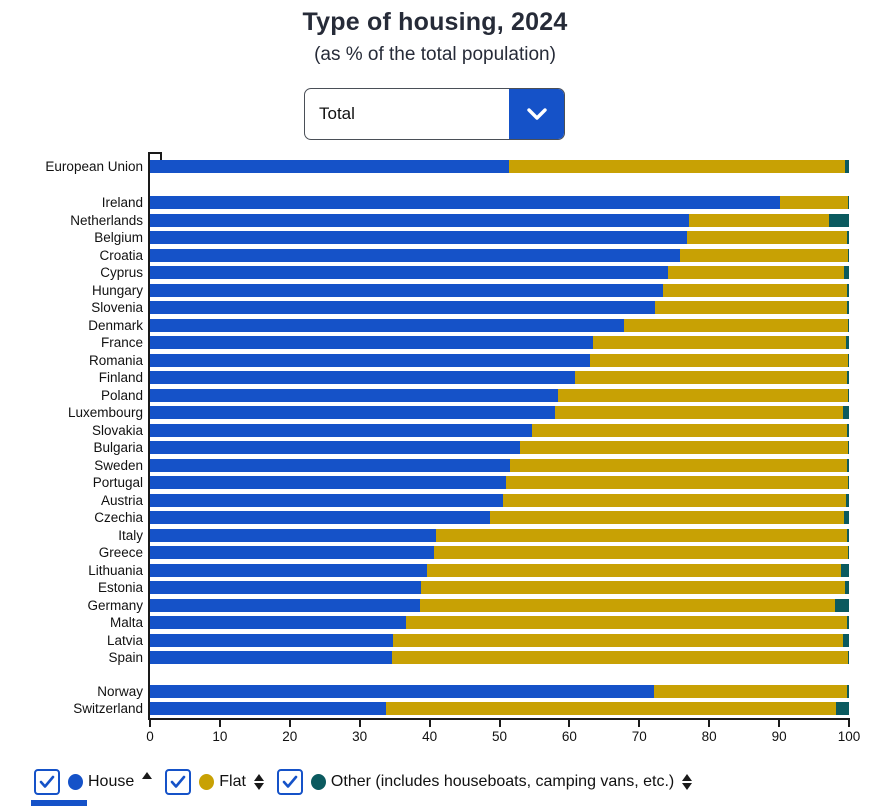  I want to click on bar-segment-other-slovakia, so click(847, 430).